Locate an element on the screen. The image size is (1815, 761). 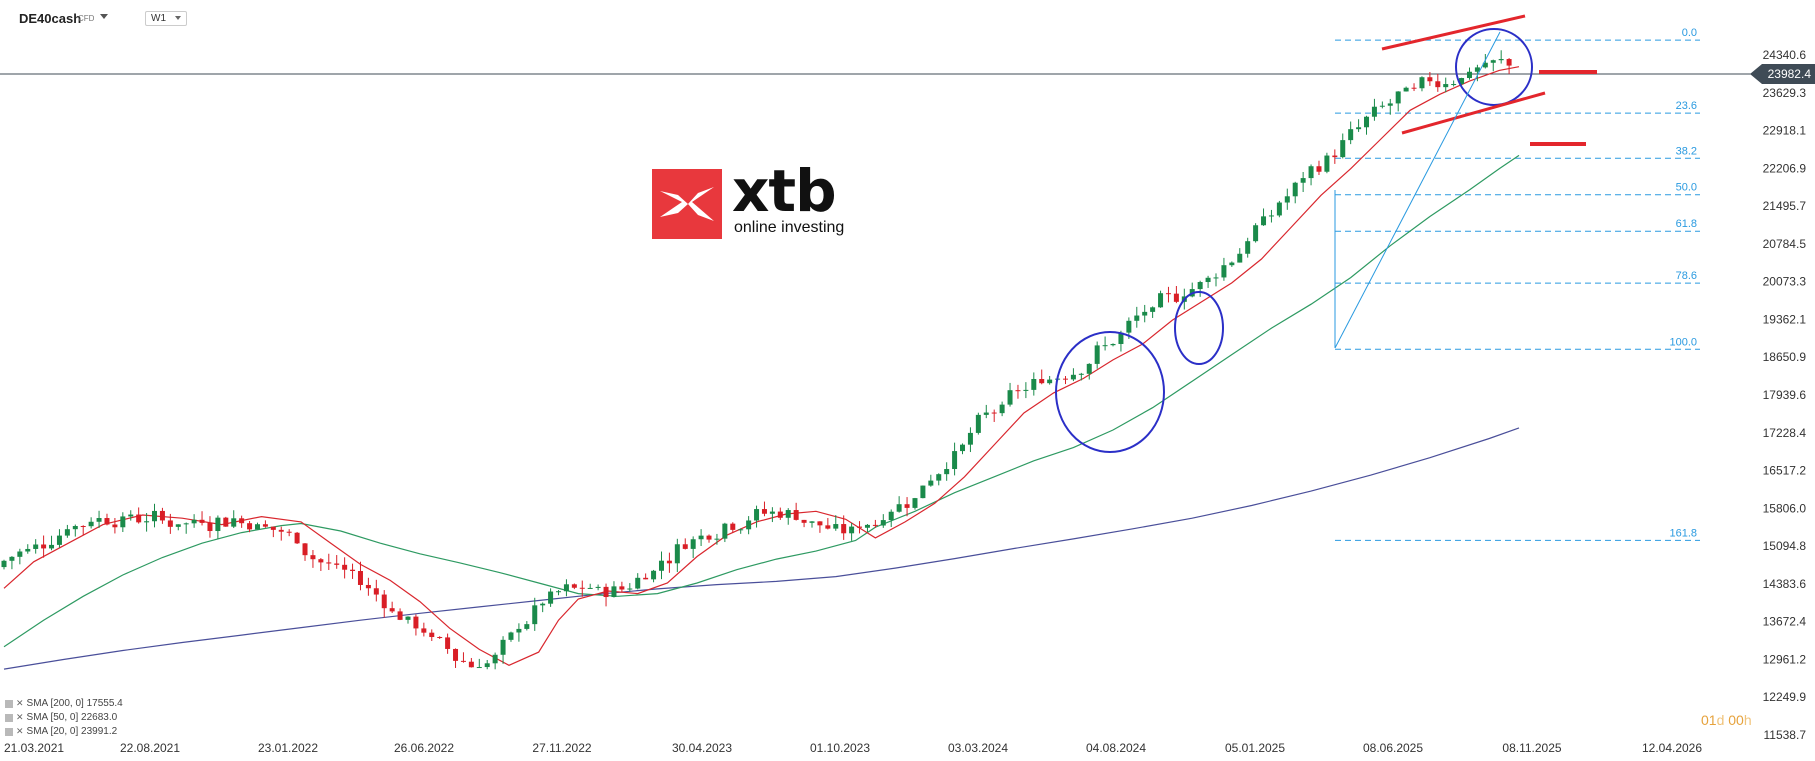
fib-level-label: 100.0 is located at coordinates (1683, 342).